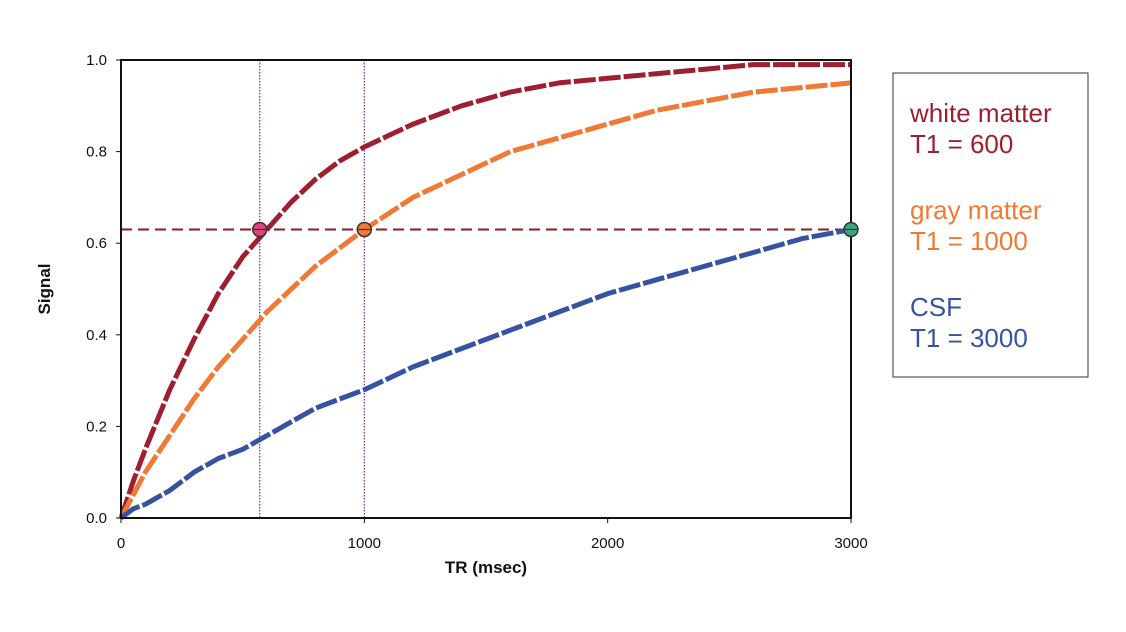 This screenshot has width=1126, height=632. Describe the element at coordinates (96, 243) in the screenshot. I see `y-tick-label: 0.6` at that location.